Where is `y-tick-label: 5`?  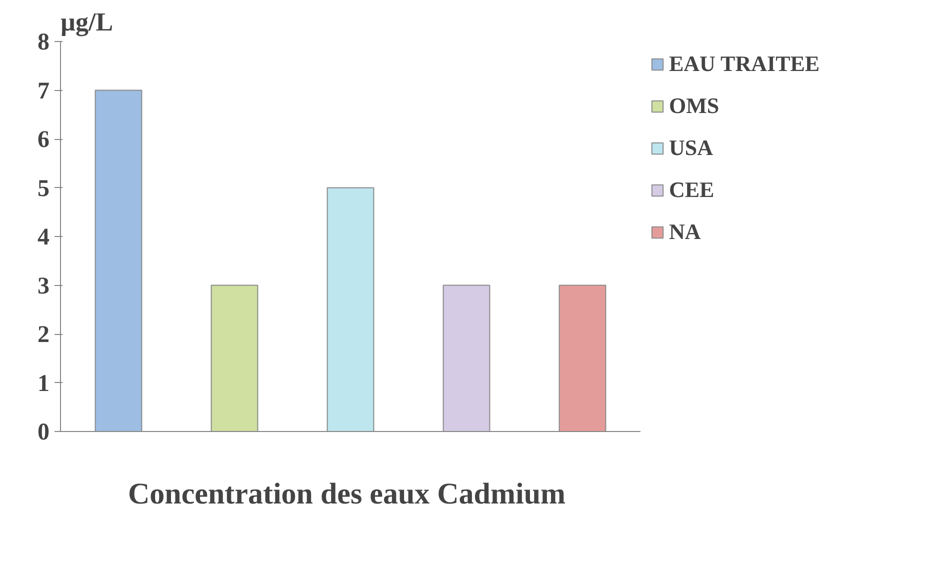
y-tick-label: 5 is located at coordinates (44, 189).